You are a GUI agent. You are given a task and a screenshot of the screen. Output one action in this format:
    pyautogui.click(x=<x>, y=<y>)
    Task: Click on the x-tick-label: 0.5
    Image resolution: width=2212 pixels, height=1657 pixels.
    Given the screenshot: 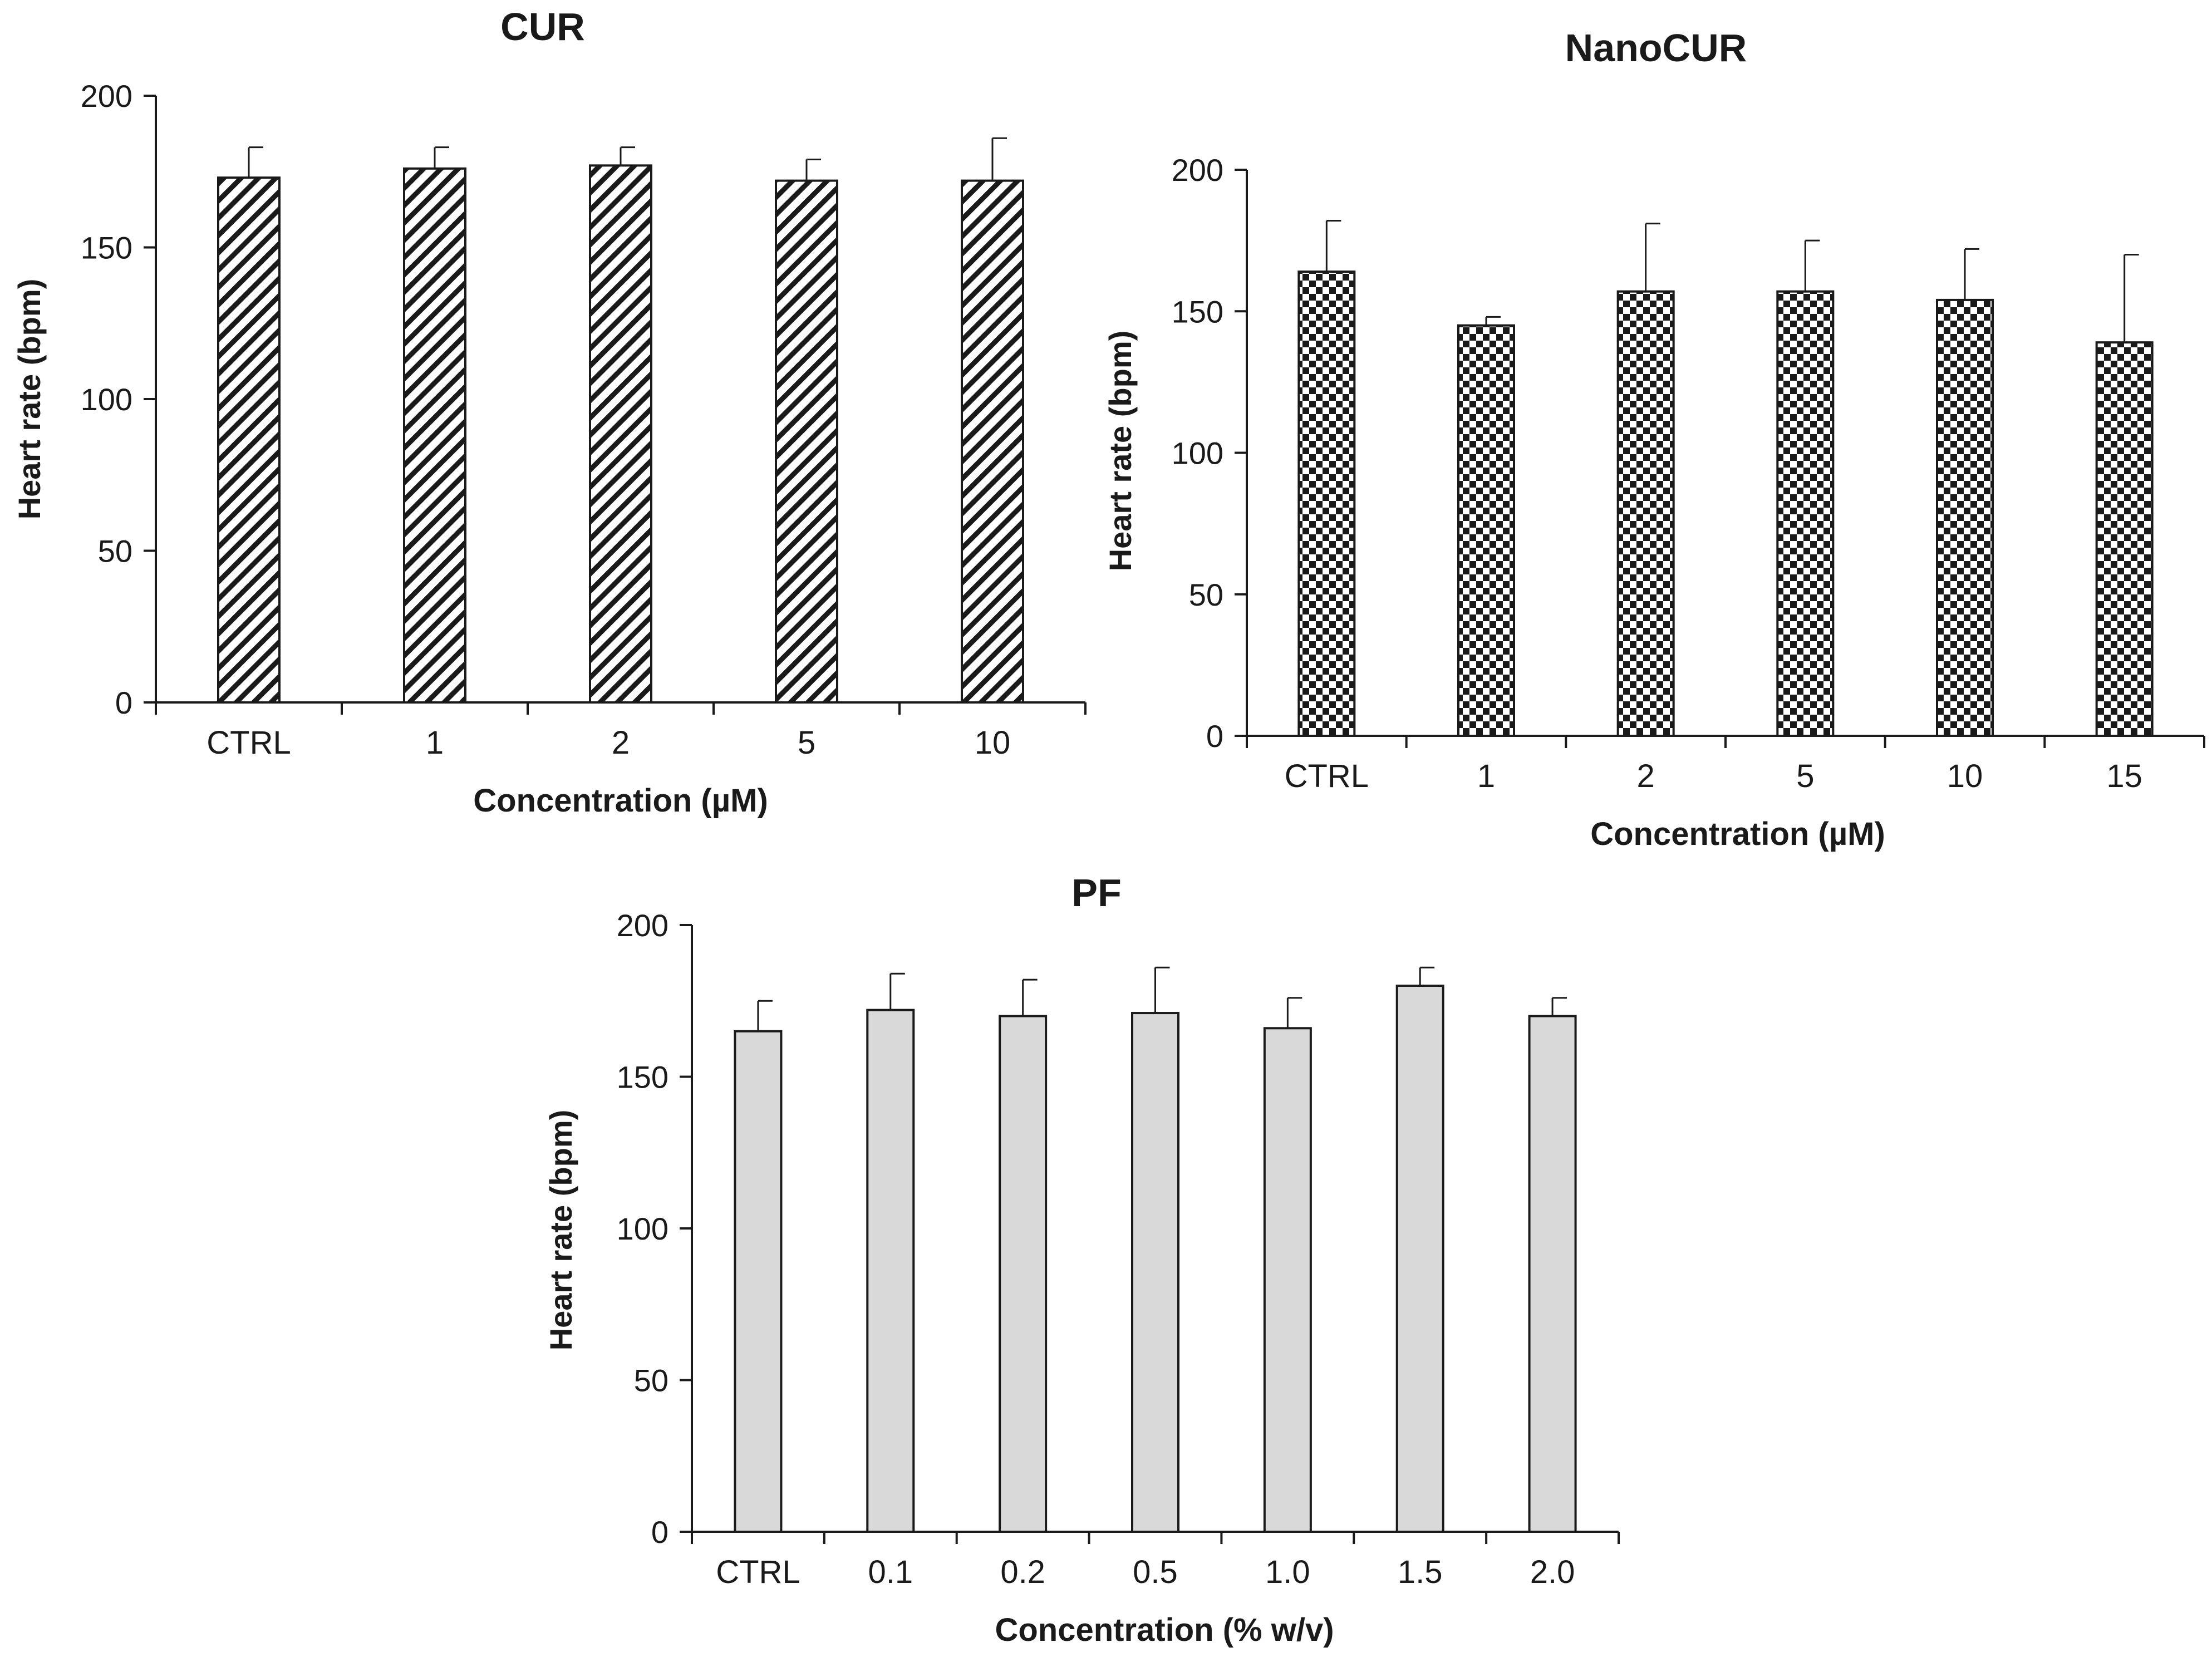 What is the action you would take?
    pyautogui.click(x=1155, y=1572)
    